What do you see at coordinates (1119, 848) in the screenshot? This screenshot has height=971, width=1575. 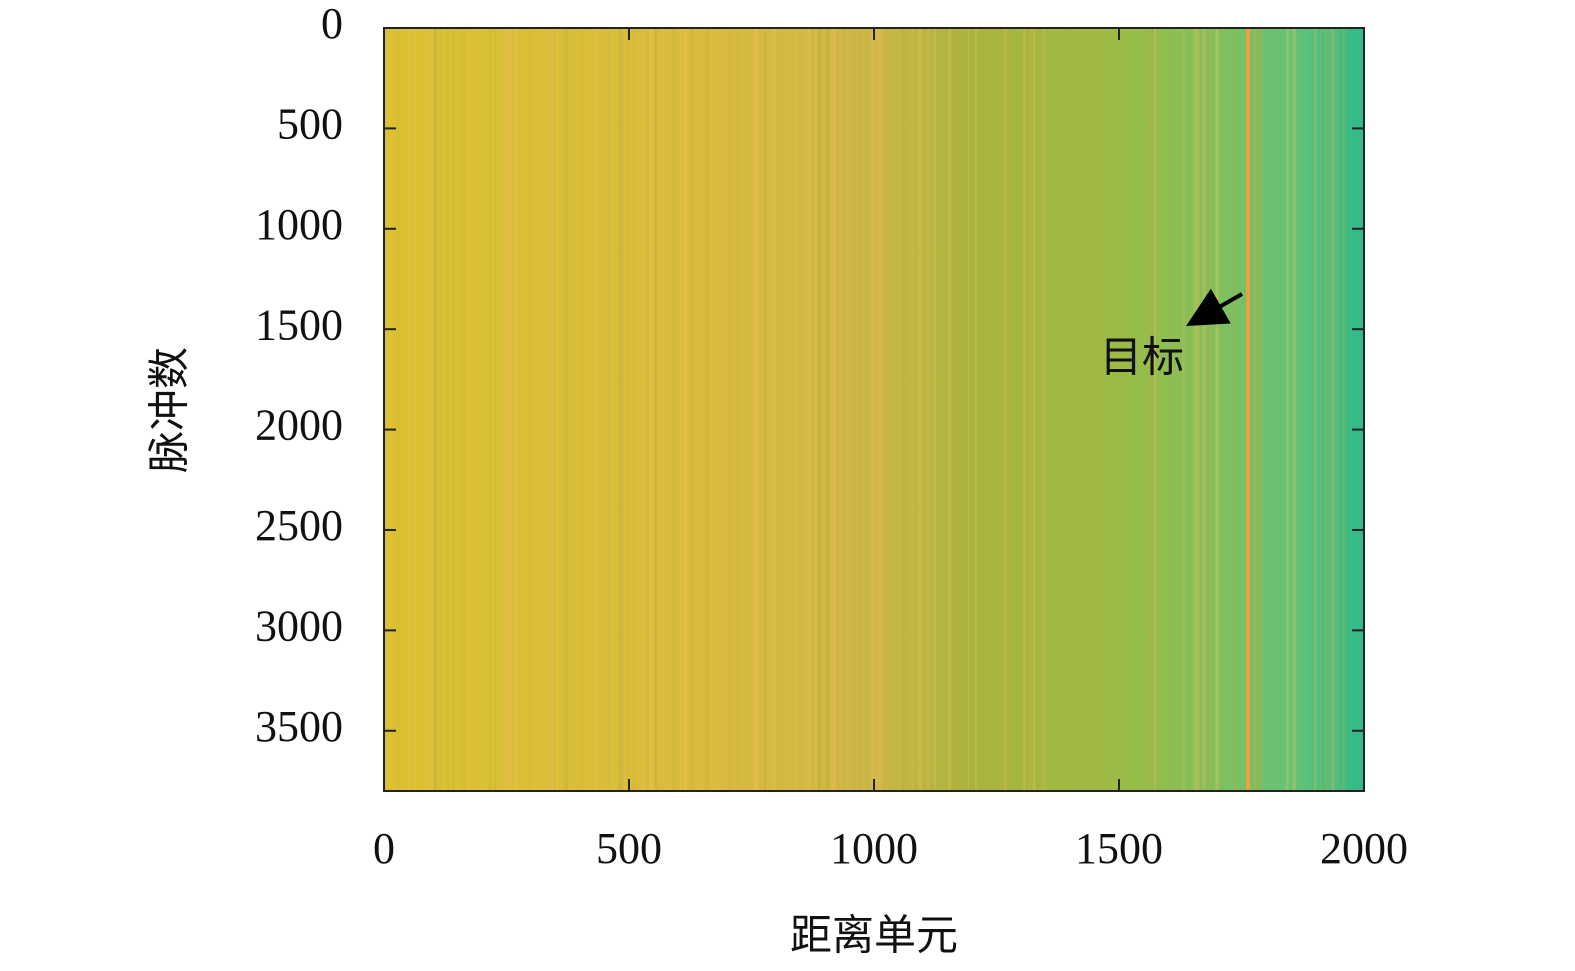 I see `x-tick-label: 1500` at bounding box center [1119, 848].